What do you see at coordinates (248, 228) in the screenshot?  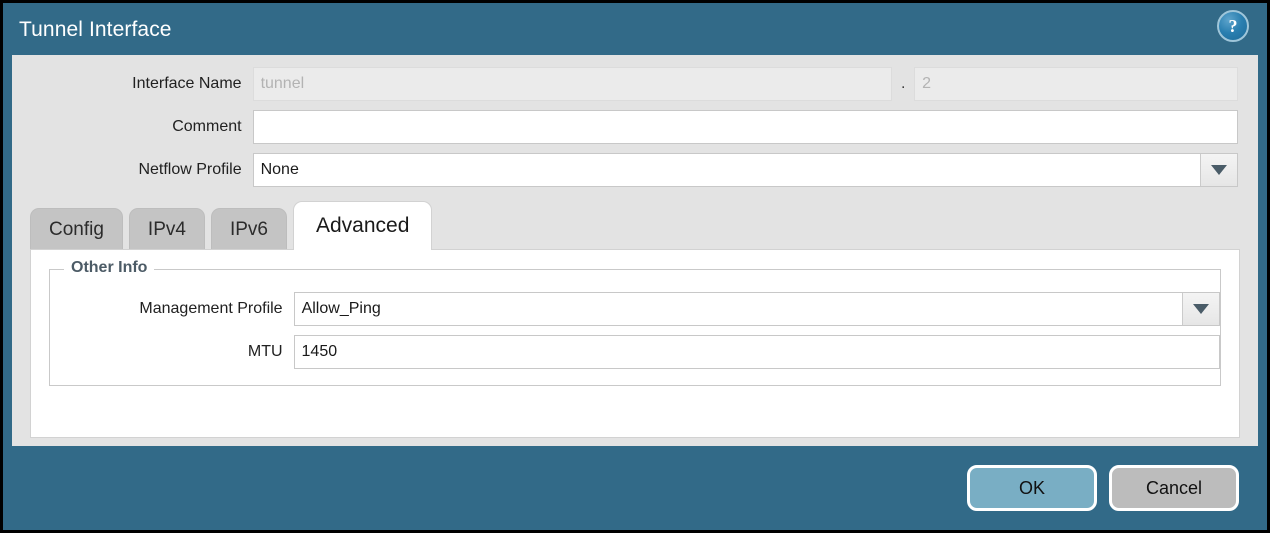 I see `tab-ipv6: IPv6` at bounding box center [248, 228].